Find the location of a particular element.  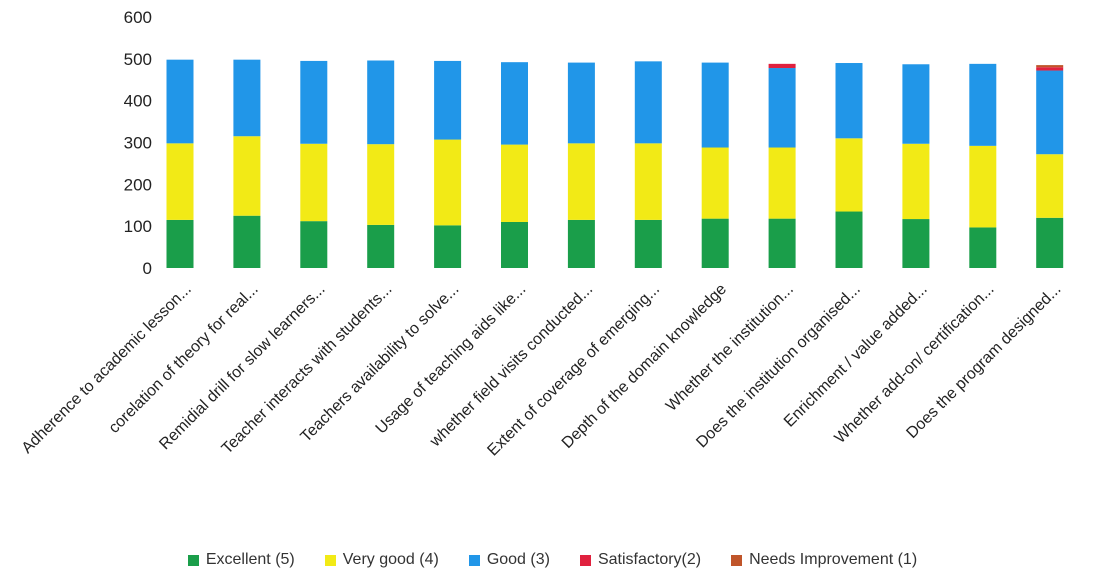

legend-item: Needs Improvement (1) is located at coordinates (824, 560).